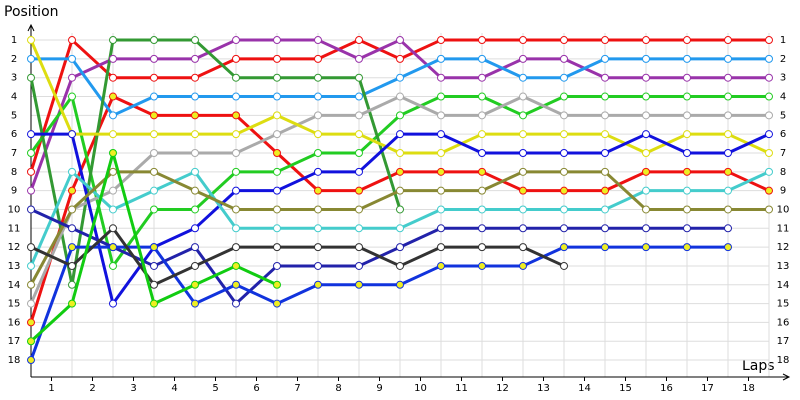  I want to click on series-line, so click(297, 256).